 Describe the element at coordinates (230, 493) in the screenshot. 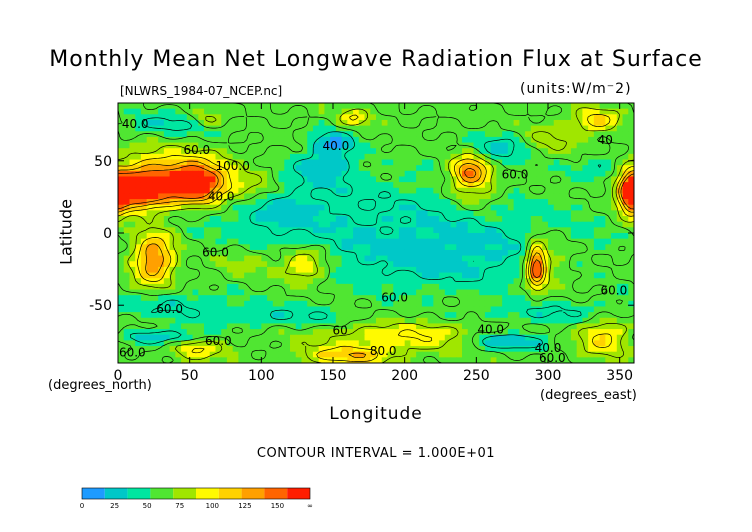

I see `colorbar-swatch` at that location.